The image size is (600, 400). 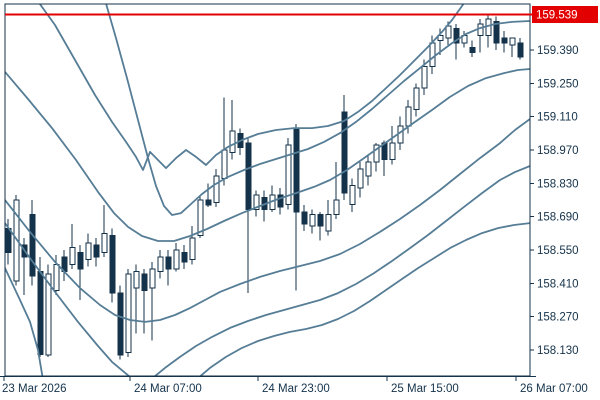 What do you see at coordinates (425, 389) in the screenshot?
I see `x-axis-label: 25 Mar 15:00` at bounding box center [425, 389].